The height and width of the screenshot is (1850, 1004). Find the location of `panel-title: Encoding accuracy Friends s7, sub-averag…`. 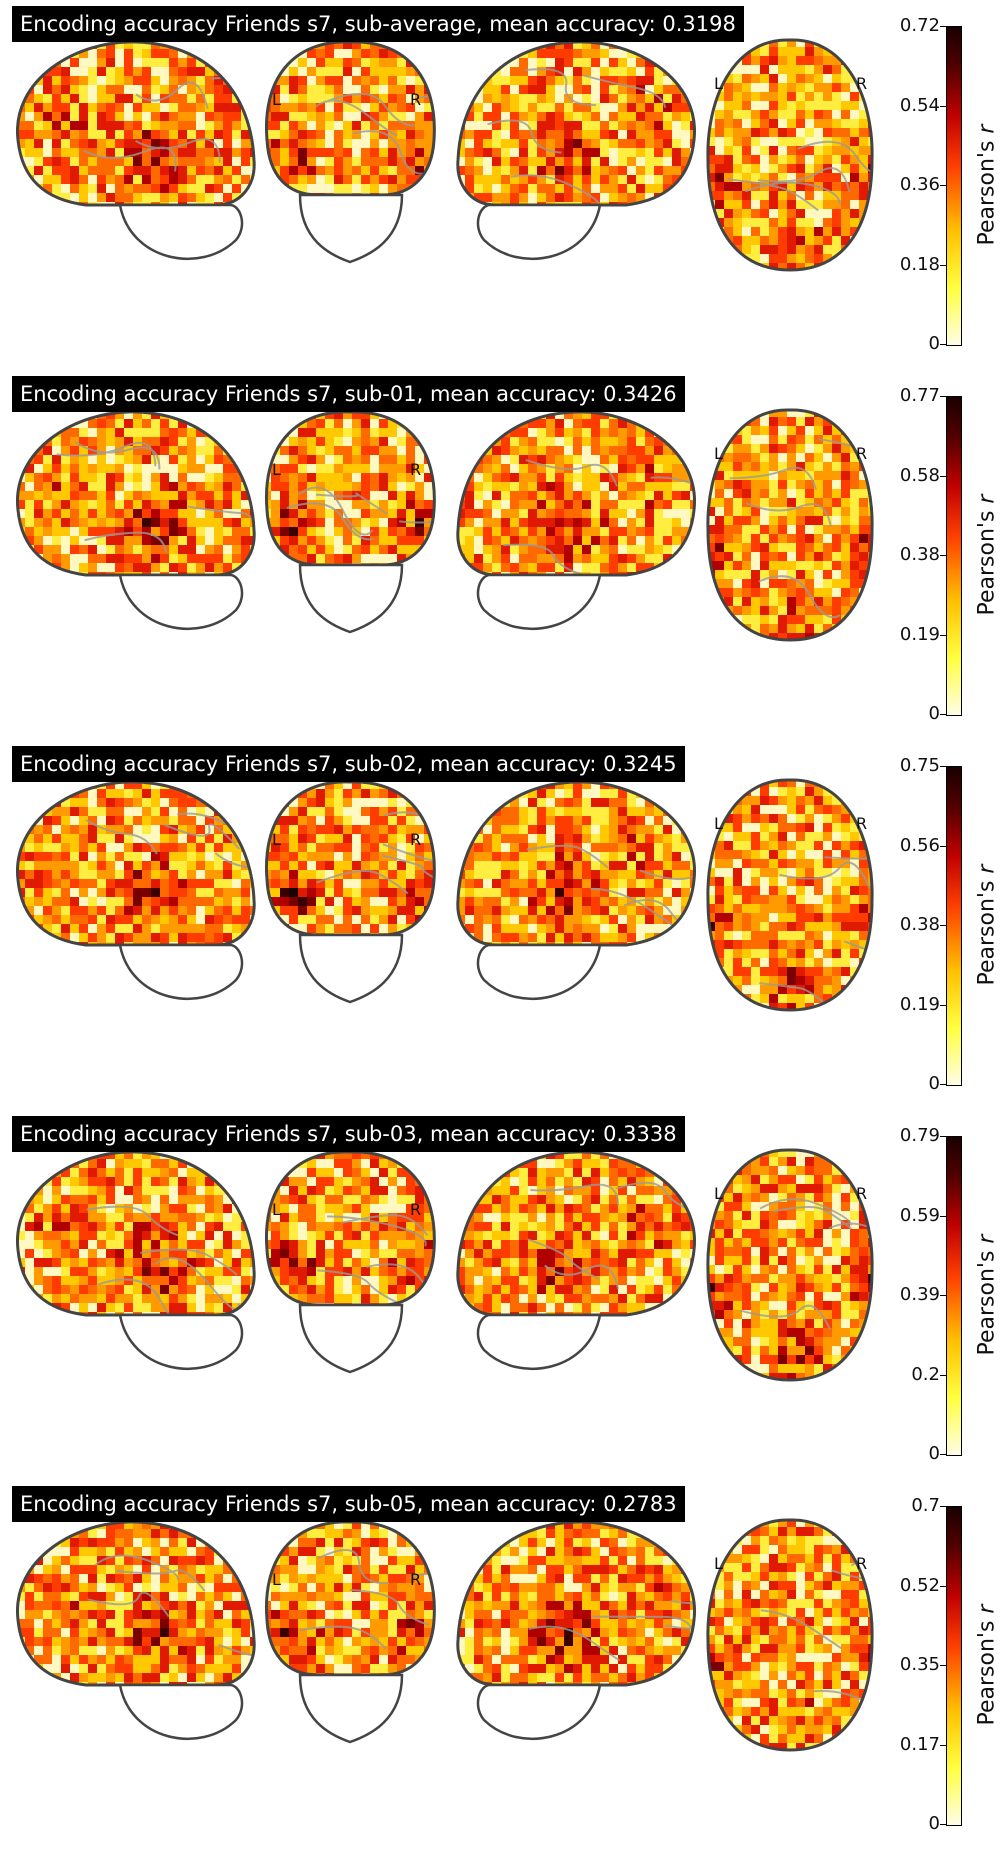

panel-title: Encoding accuracy Friends s7, sub-averag… is located at coordinates (378, 24).